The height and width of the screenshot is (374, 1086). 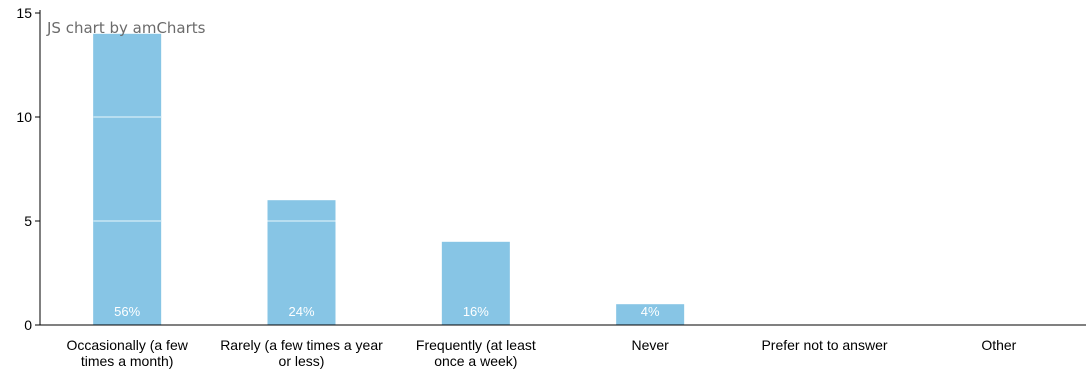 I want to click on category-label-4: Prefer not to answer, so click(x=824, y=345).